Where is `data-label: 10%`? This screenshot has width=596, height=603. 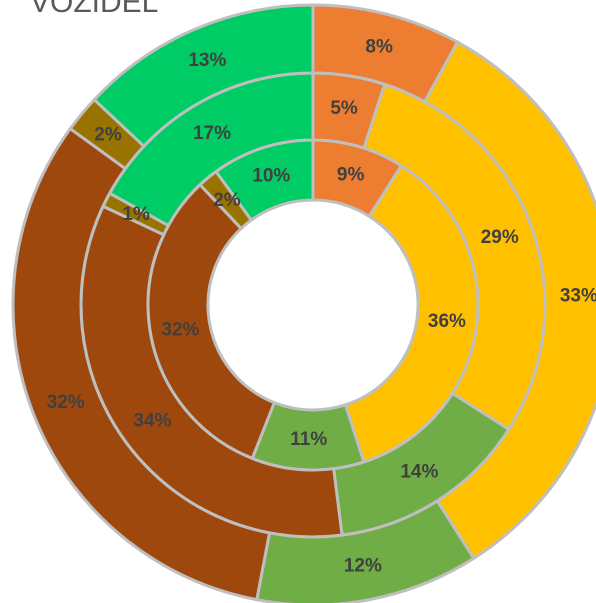 data-label: 10% is located at coordinates (271, 176).